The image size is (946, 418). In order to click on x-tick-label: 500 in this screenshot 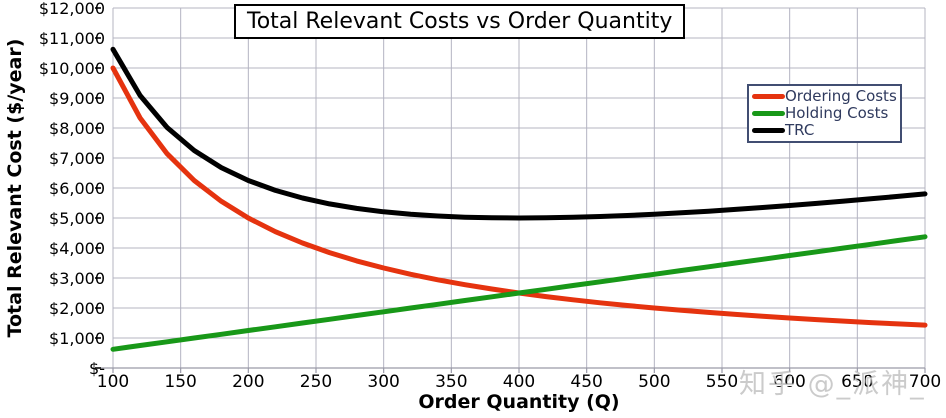, I will do `click(654, 382)`.